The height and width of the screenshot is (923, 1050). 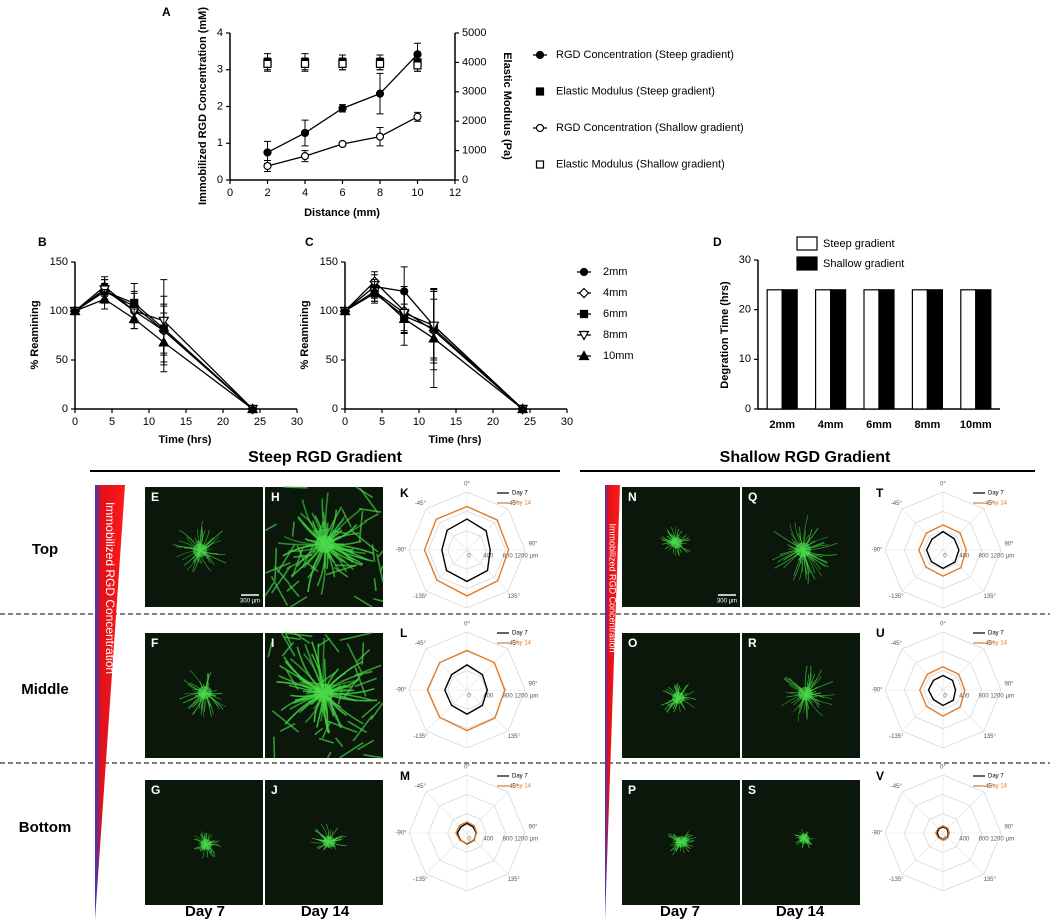 What do you see at coordinates (615, 314) in the screenshot?
I see `legend-label: 6mm` at bounding box center [615, 314].